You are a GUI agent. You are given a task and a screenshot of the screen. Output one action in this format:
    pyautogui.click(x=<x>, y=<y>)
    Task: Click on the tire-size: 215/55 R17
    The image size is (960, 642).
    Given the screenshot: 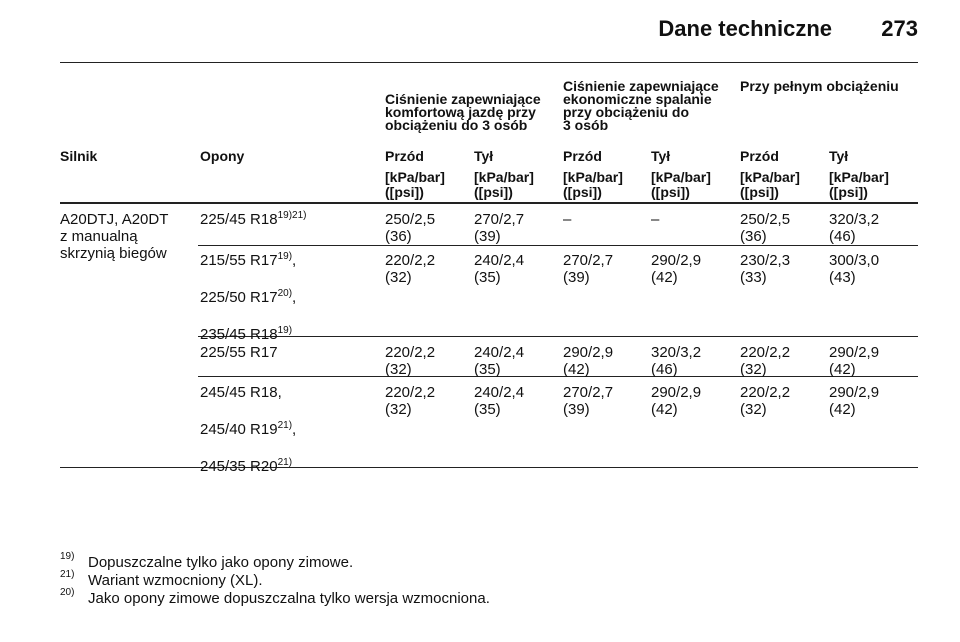 What is the action you would take?
    pyautogui.click(x=239, y=260)
    